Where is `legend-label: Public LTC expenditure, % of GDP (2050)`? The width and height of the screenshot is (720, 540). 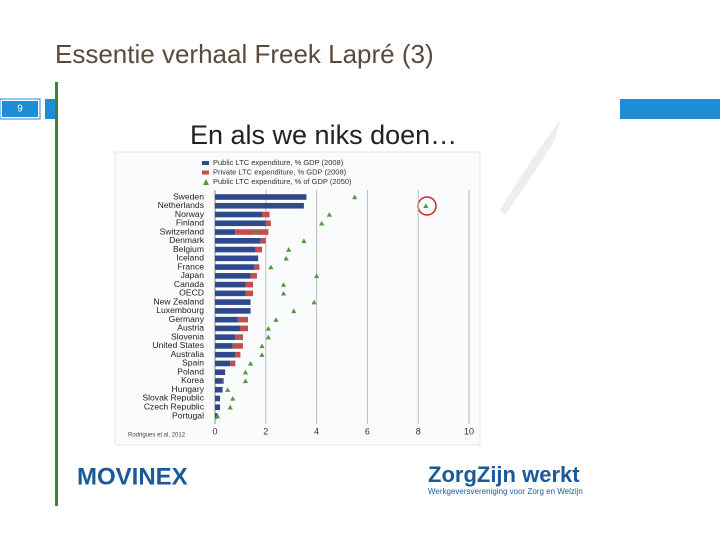
legend-label: Public LTC expenditure, % of GDP (2050) is located at coordinates (282, 181).